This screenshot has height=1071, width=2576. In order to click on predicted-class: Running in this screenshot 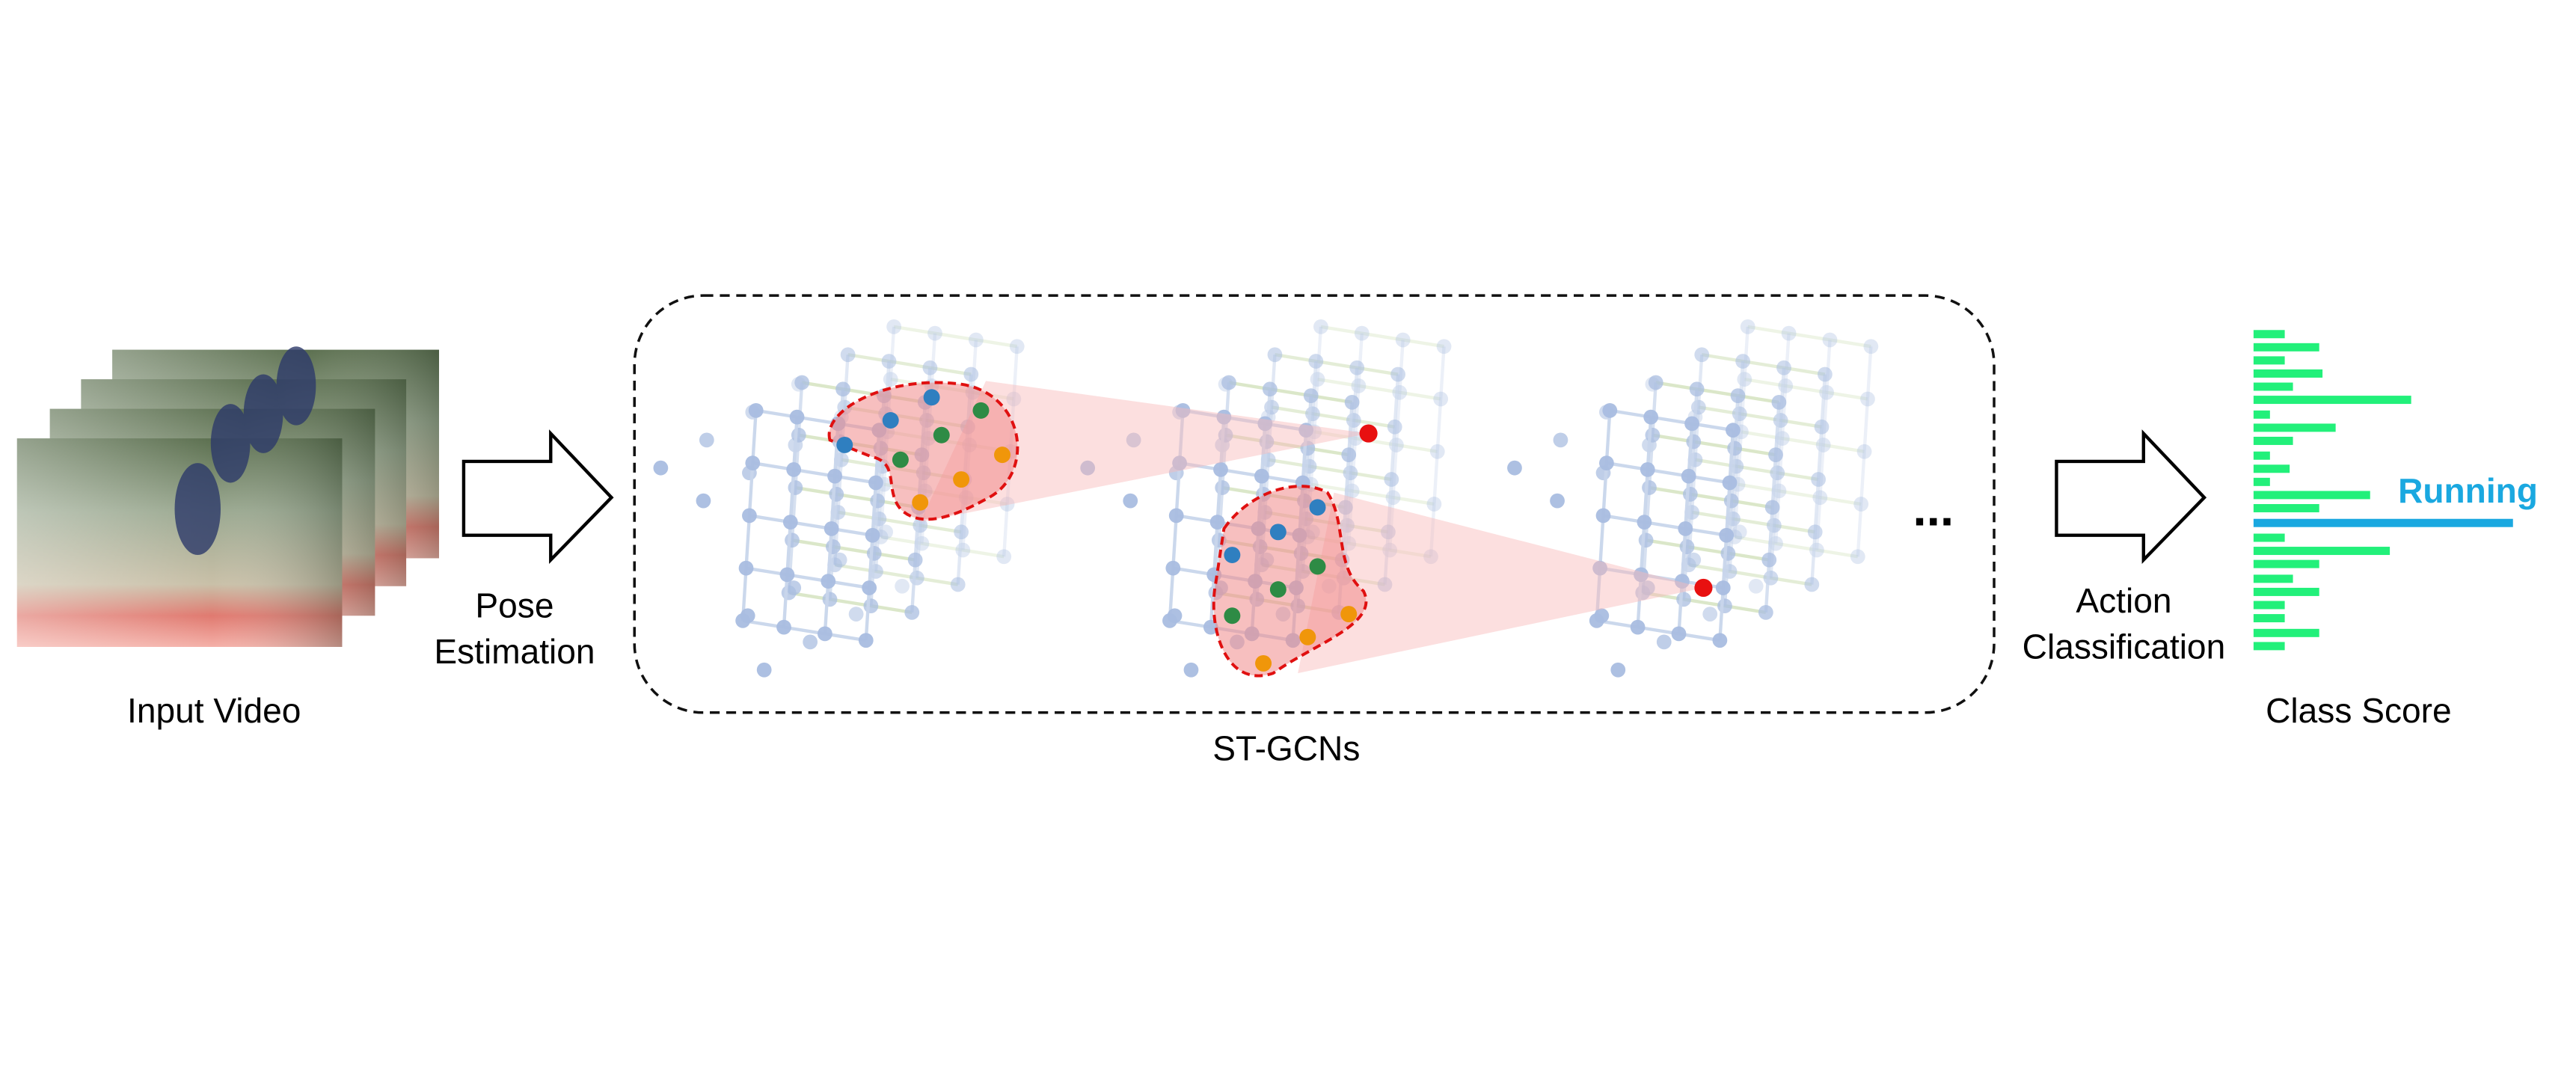, I will do `click(2468, 490)`.